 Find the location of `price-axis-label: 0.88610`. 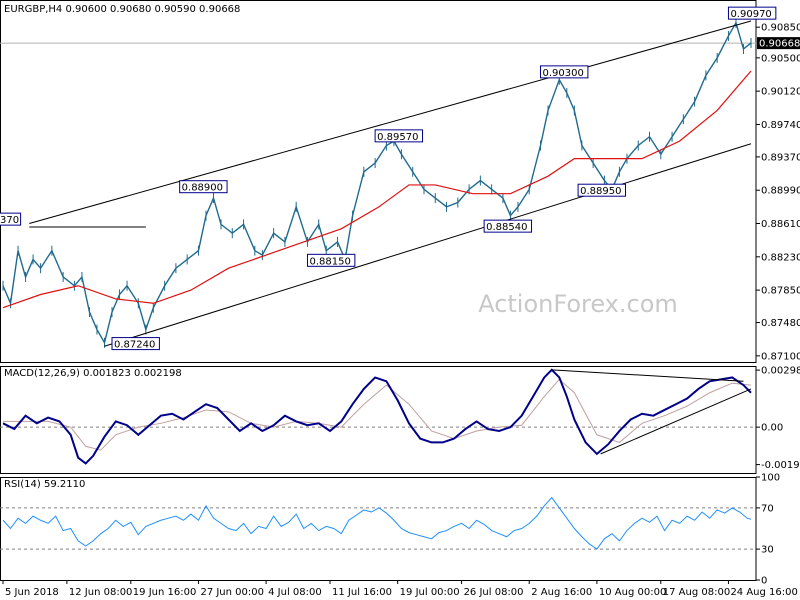

price-axis-label: 0.88610 is located at coordinates (780, 224).